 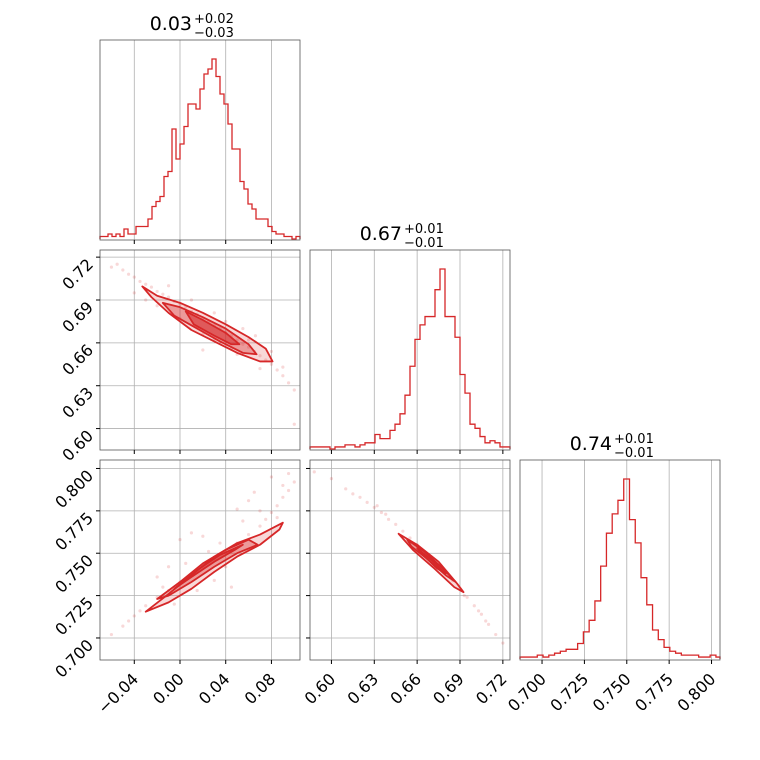 What do you see at coordinates (77, 445) in the screenshot?
I see `y-tick-label: 0.60` at bounding box center [77, 445].